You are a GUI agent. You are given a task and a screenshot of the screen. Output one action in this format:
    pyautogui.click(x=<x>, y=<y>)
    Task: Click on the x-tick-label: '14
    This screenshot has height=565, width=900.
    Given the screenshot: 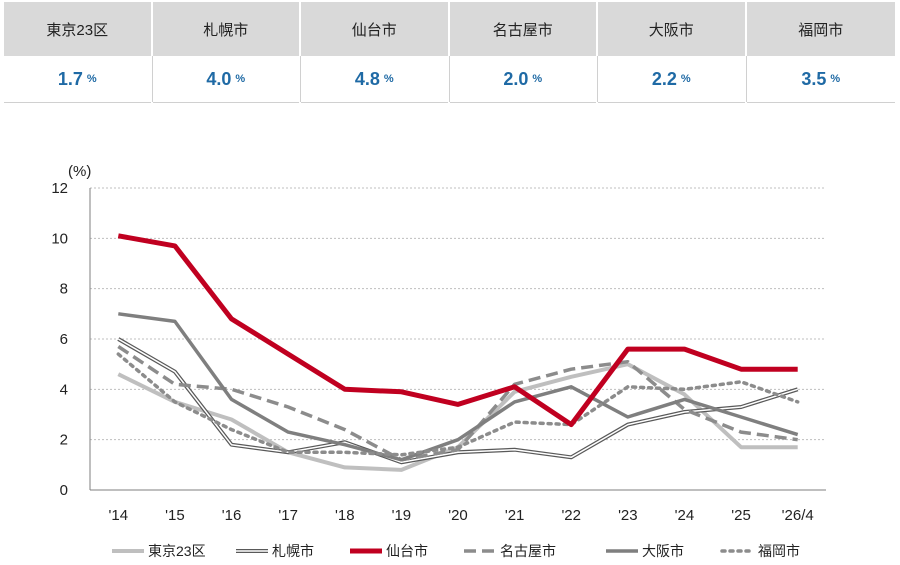 What is the action you would take?
    pyautogui.click(x=119, y=515)
    